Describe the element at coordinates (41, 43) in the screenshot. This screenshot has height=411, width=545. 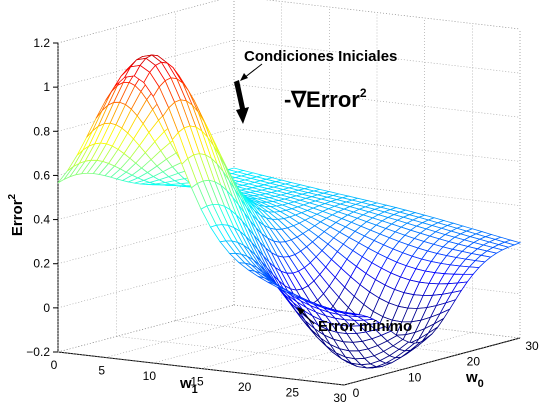
I see `z-tick-label: 1.2` at that location.